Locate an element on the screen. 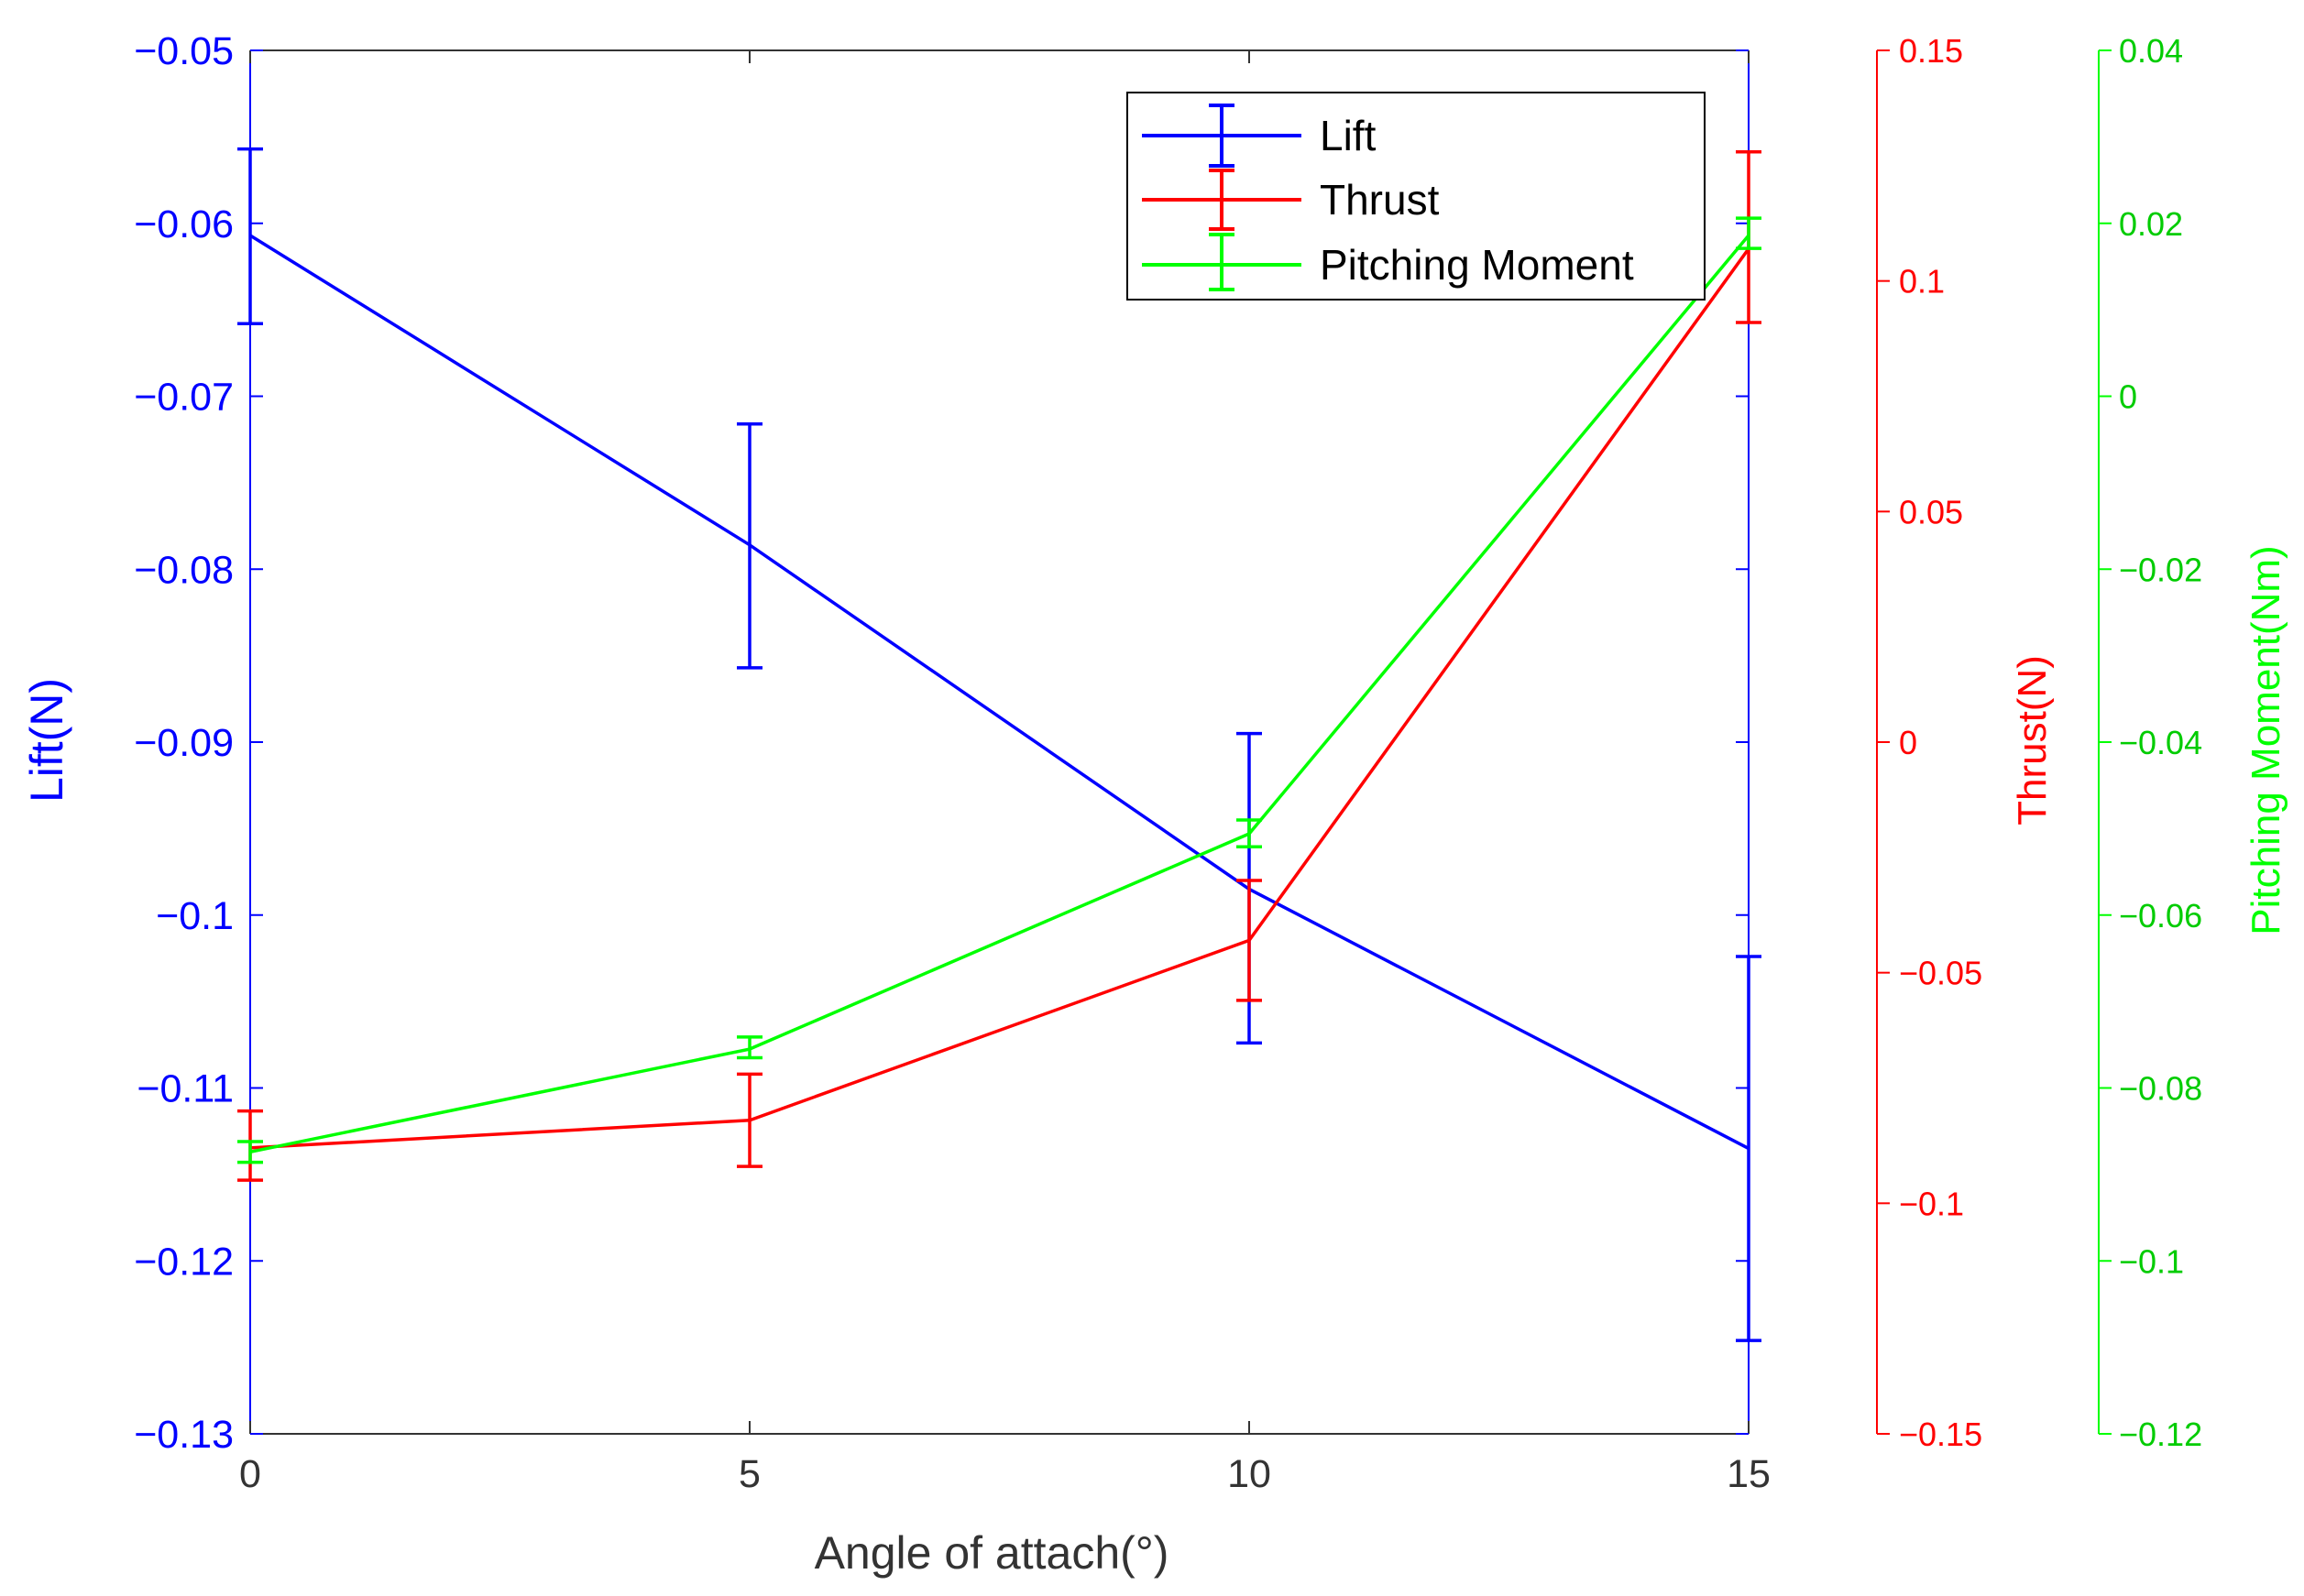 Image resolution: width=2304 pixels, height=1596 pixels. lift-tick-label: −0.11 is located at coordinates (185, 1089).